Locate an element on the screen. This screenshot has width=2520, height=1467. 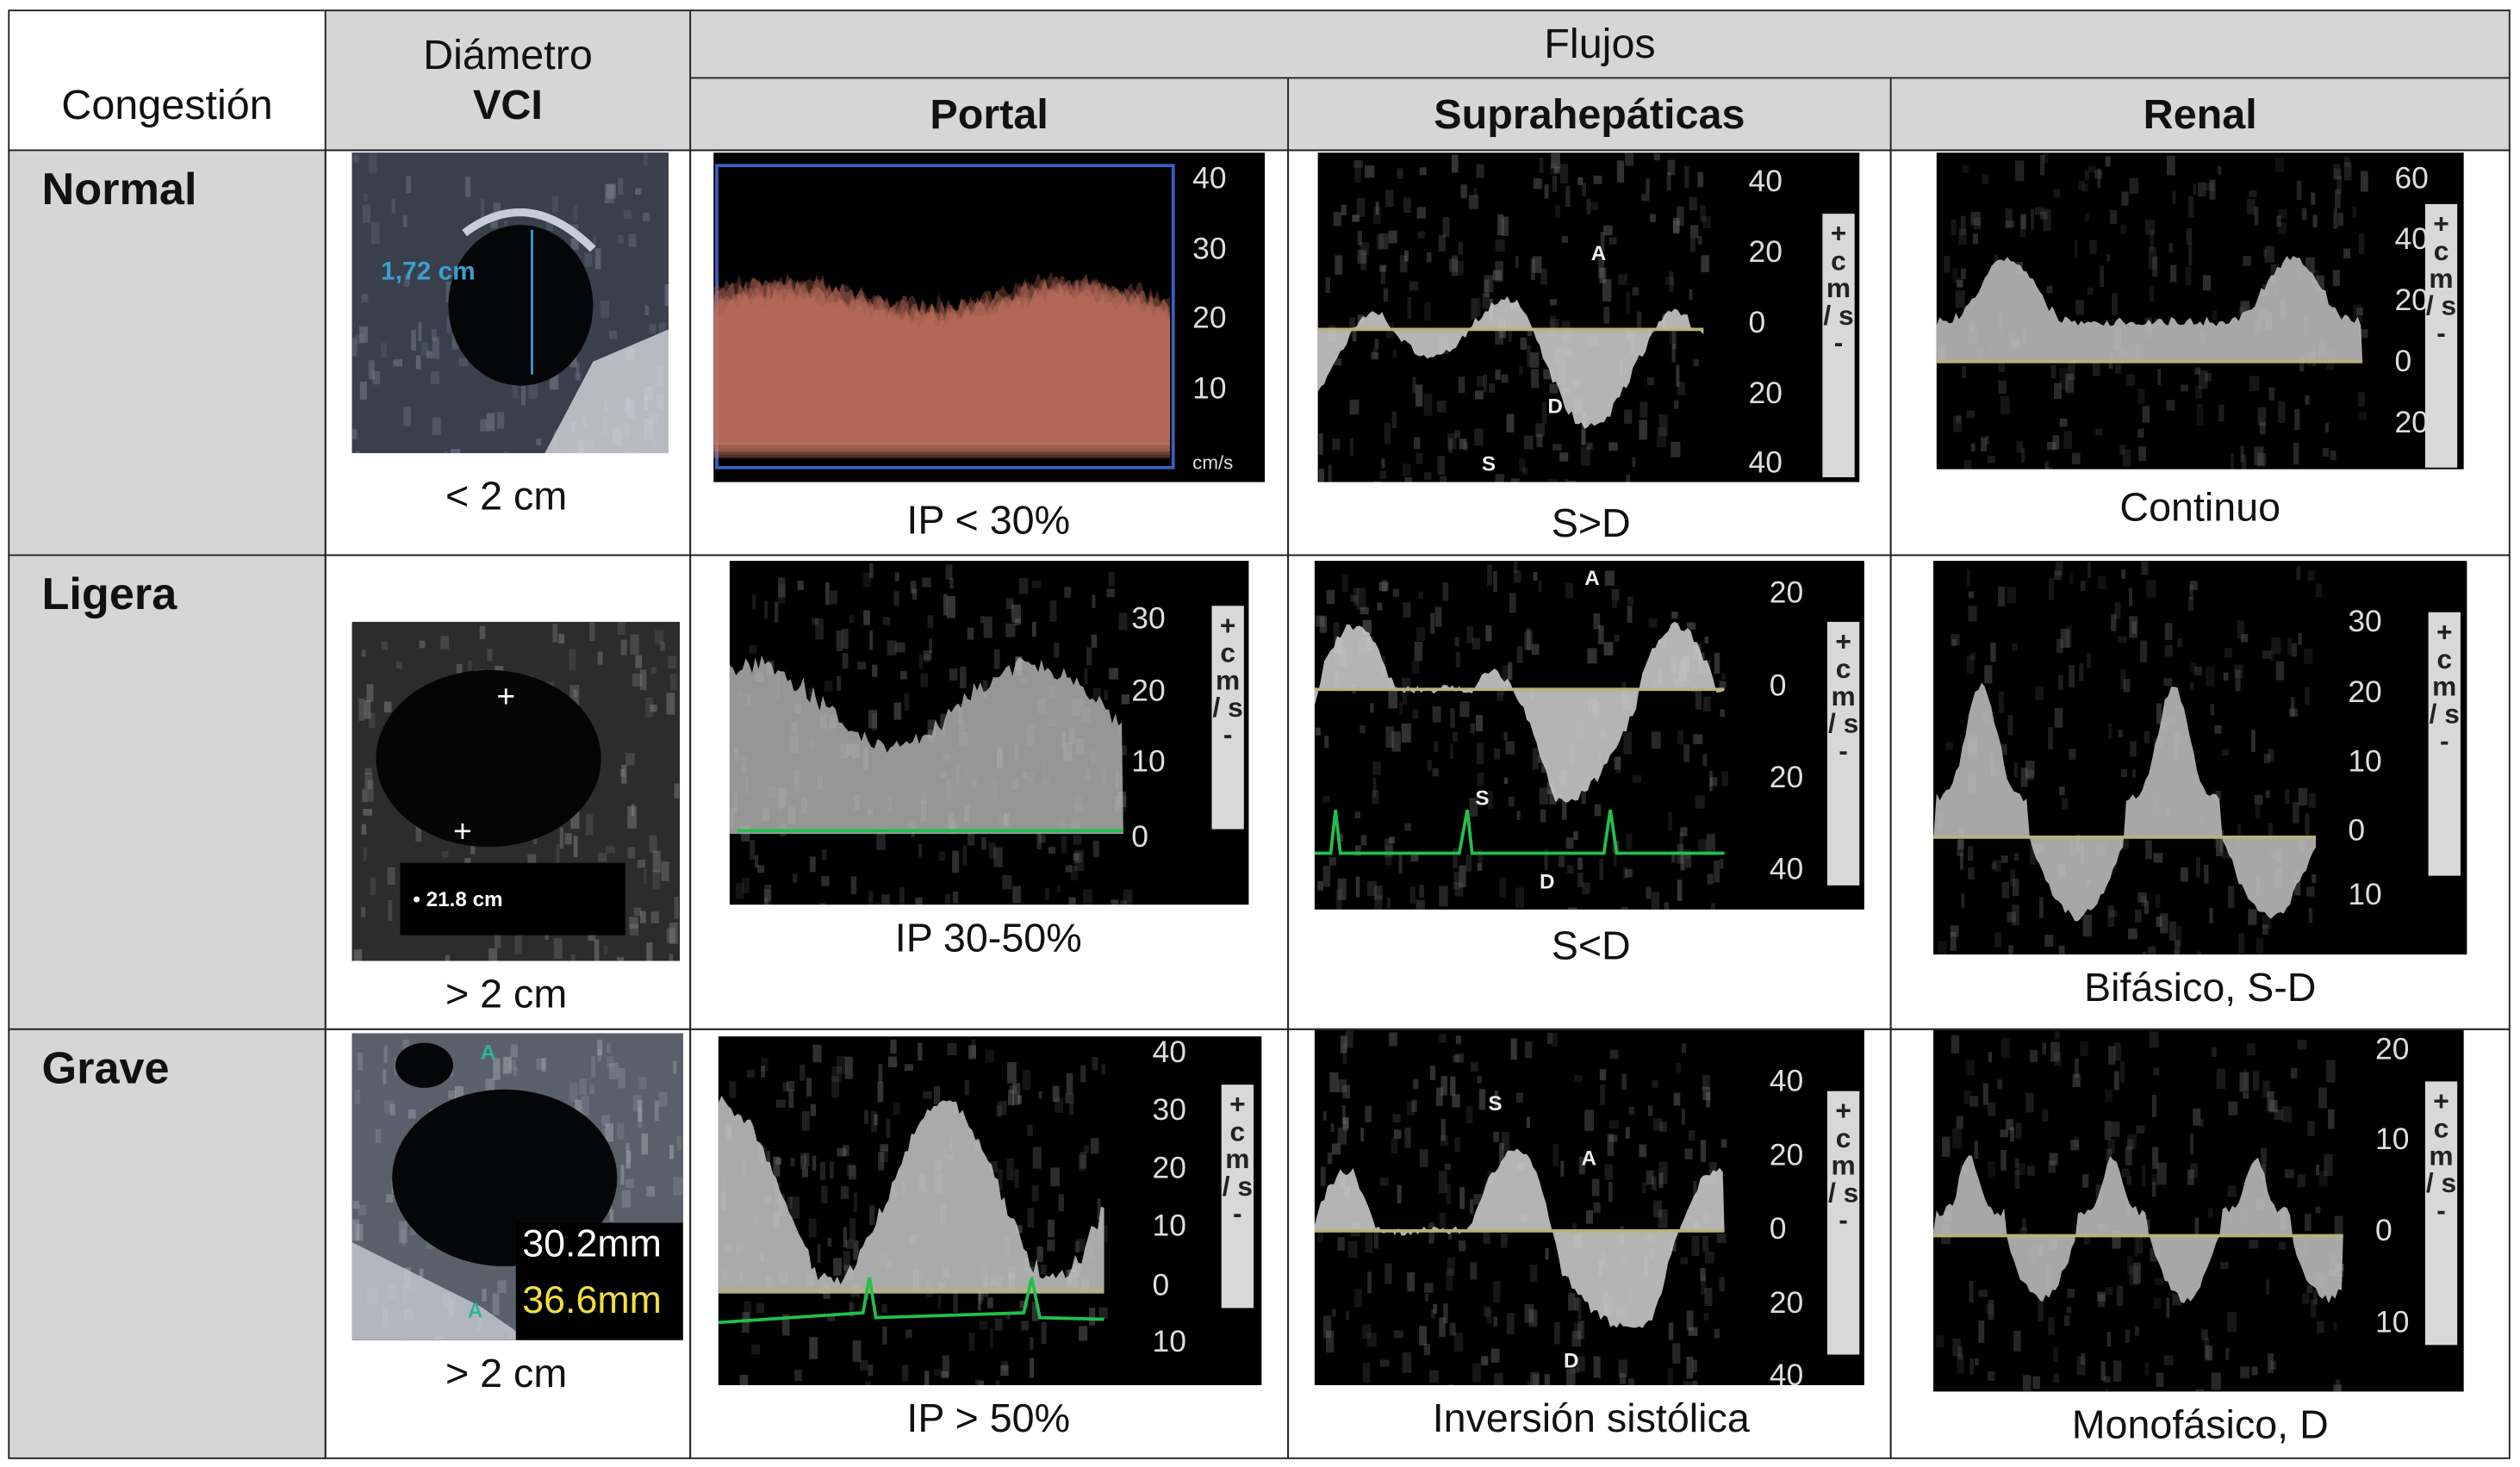
header-suprahepatic: Suprahepáticas is located at coordinates (1590, 115).